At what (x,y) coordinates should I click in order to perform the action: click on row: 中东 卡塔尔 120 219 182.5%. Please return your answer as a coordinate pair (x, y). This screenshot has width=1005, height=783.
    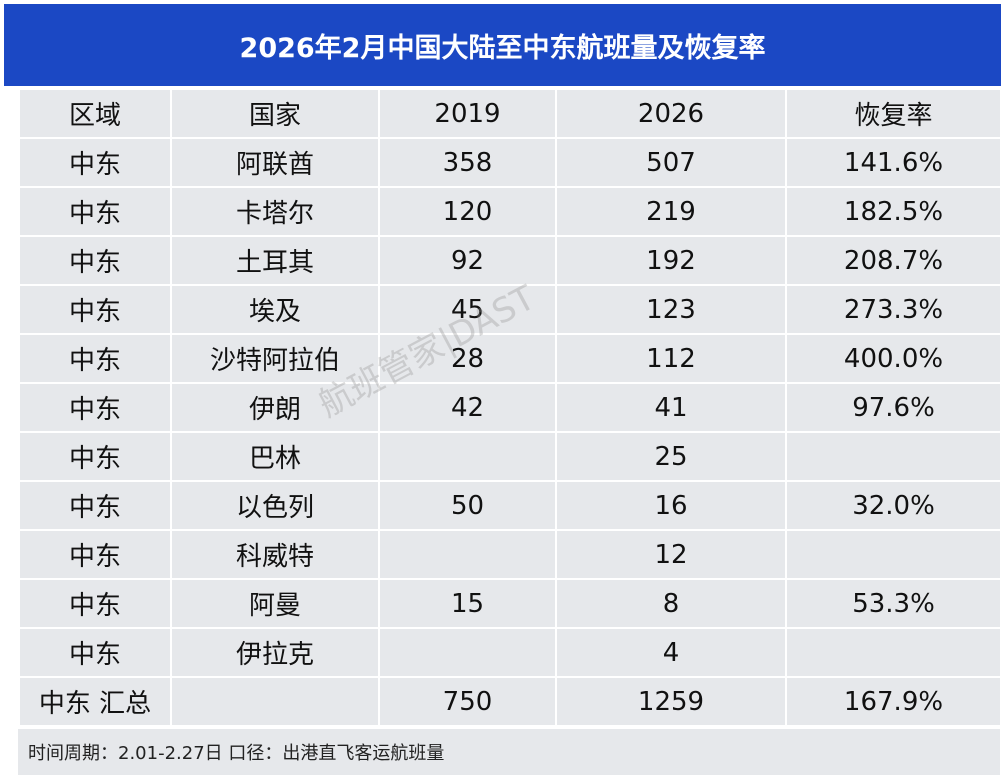
    Looking at the image, I should click on (510, 211).